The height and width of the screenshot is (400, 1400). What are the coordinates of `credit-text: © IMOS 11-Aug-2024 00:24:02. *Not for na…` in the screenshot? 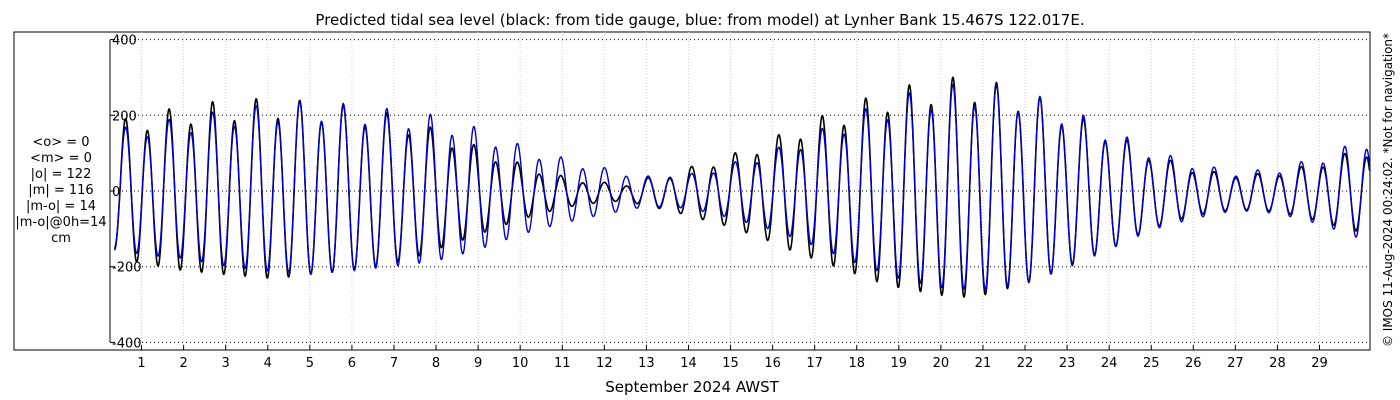 It's located at (1388, 190).